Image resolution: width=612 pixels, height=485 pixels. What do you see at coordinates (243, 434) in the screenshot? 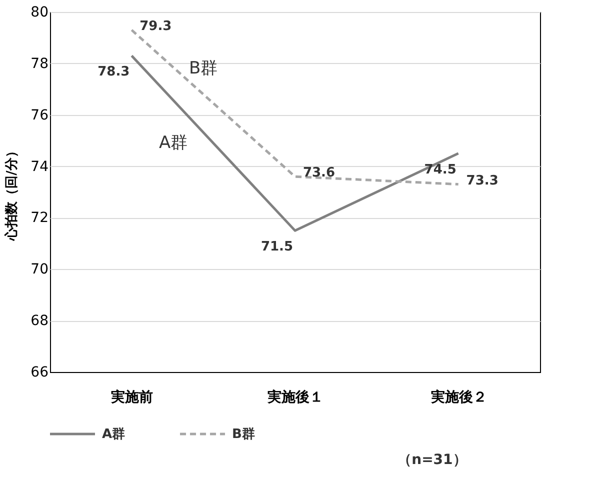
I see `legend-label: B群` at bounding box center [243, 434].